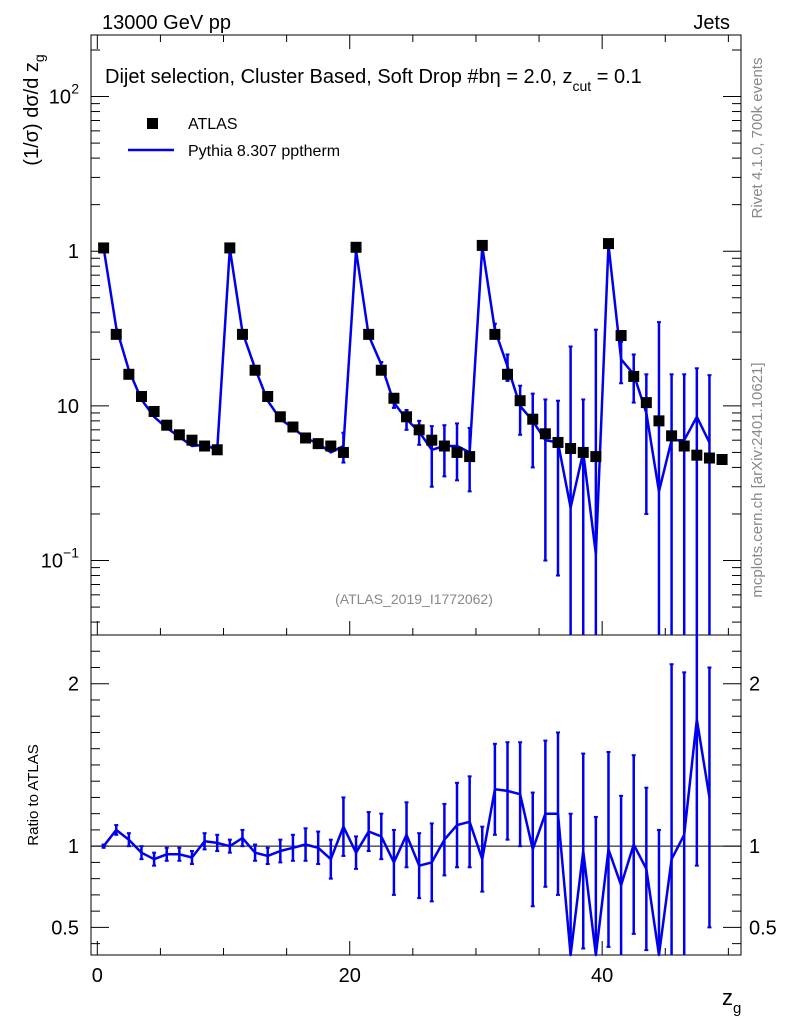 The width and height of the screenshot is (786, 1024). I want to click on x-axis-label-text: z, so click(727, 997).